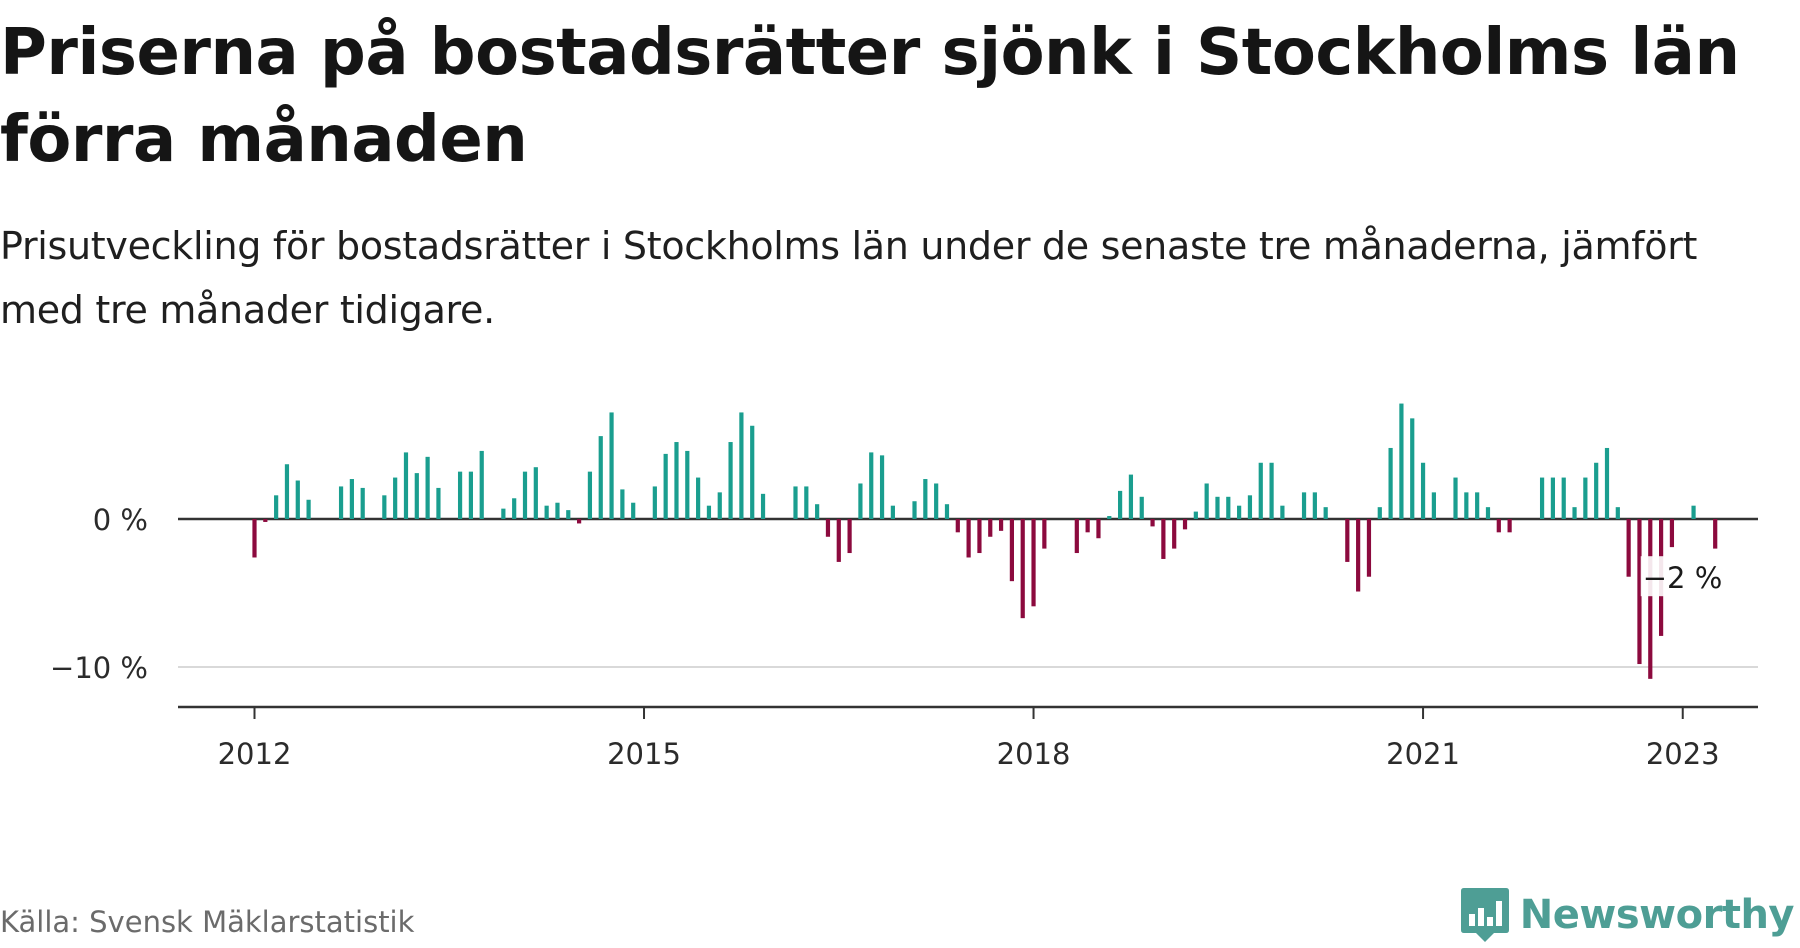 This screenshot has height=948, width=1800. Describe the element at coordinates (644, 754) in the screenshot. I see `x-tick-label: 2015` at that location.